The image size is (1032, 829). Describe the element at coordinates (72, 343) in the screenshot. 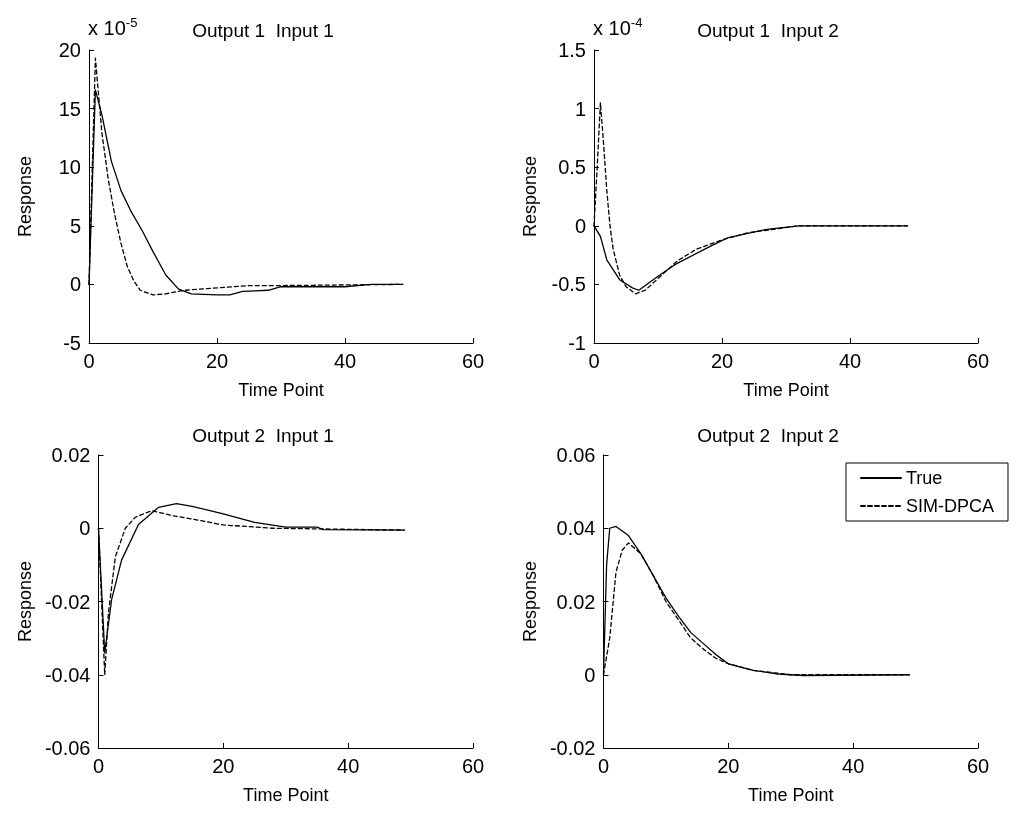

I see `y-tick-label: -5` at that location.